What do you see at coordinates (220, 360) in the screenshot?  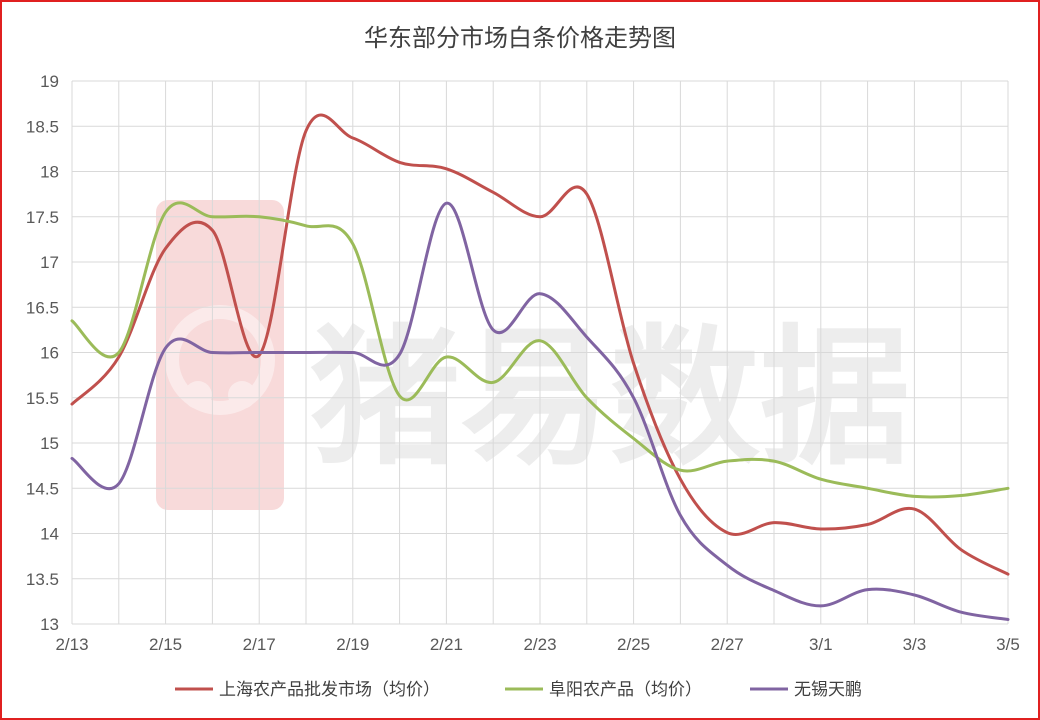 I see `watermark-logo-ring` at bounding box center [220, 360].